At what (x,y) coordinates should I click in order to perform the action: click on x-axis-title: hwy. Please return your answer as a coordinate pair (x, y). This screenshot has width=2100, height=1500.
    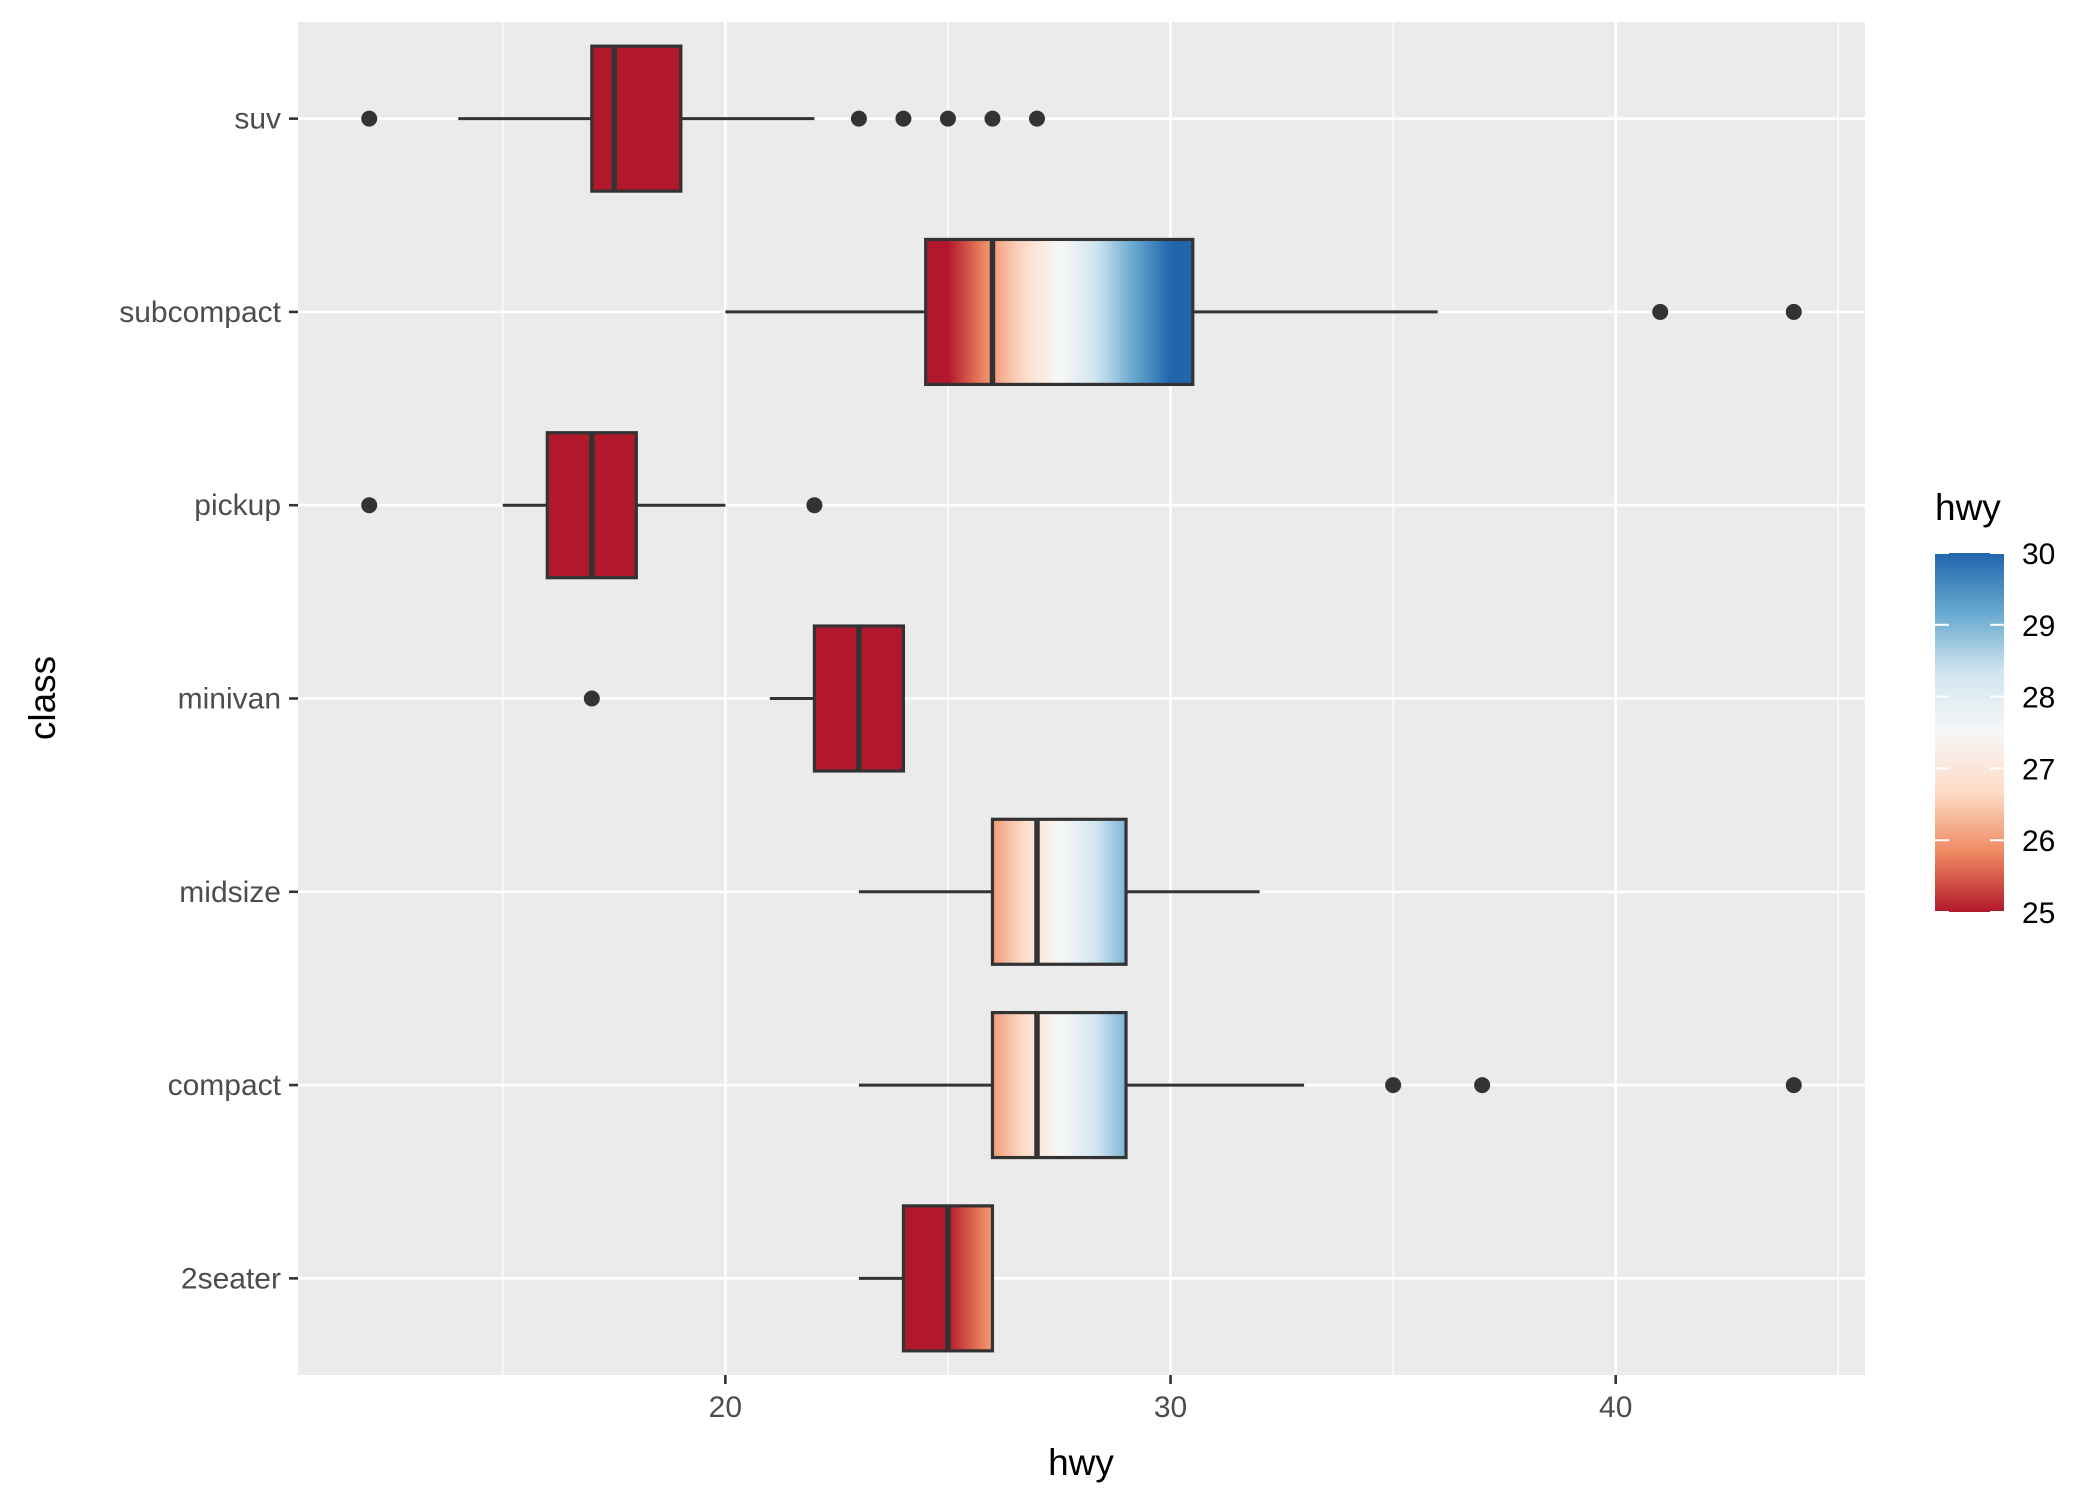
    Looking at the image, I should click on (1081, 1462).